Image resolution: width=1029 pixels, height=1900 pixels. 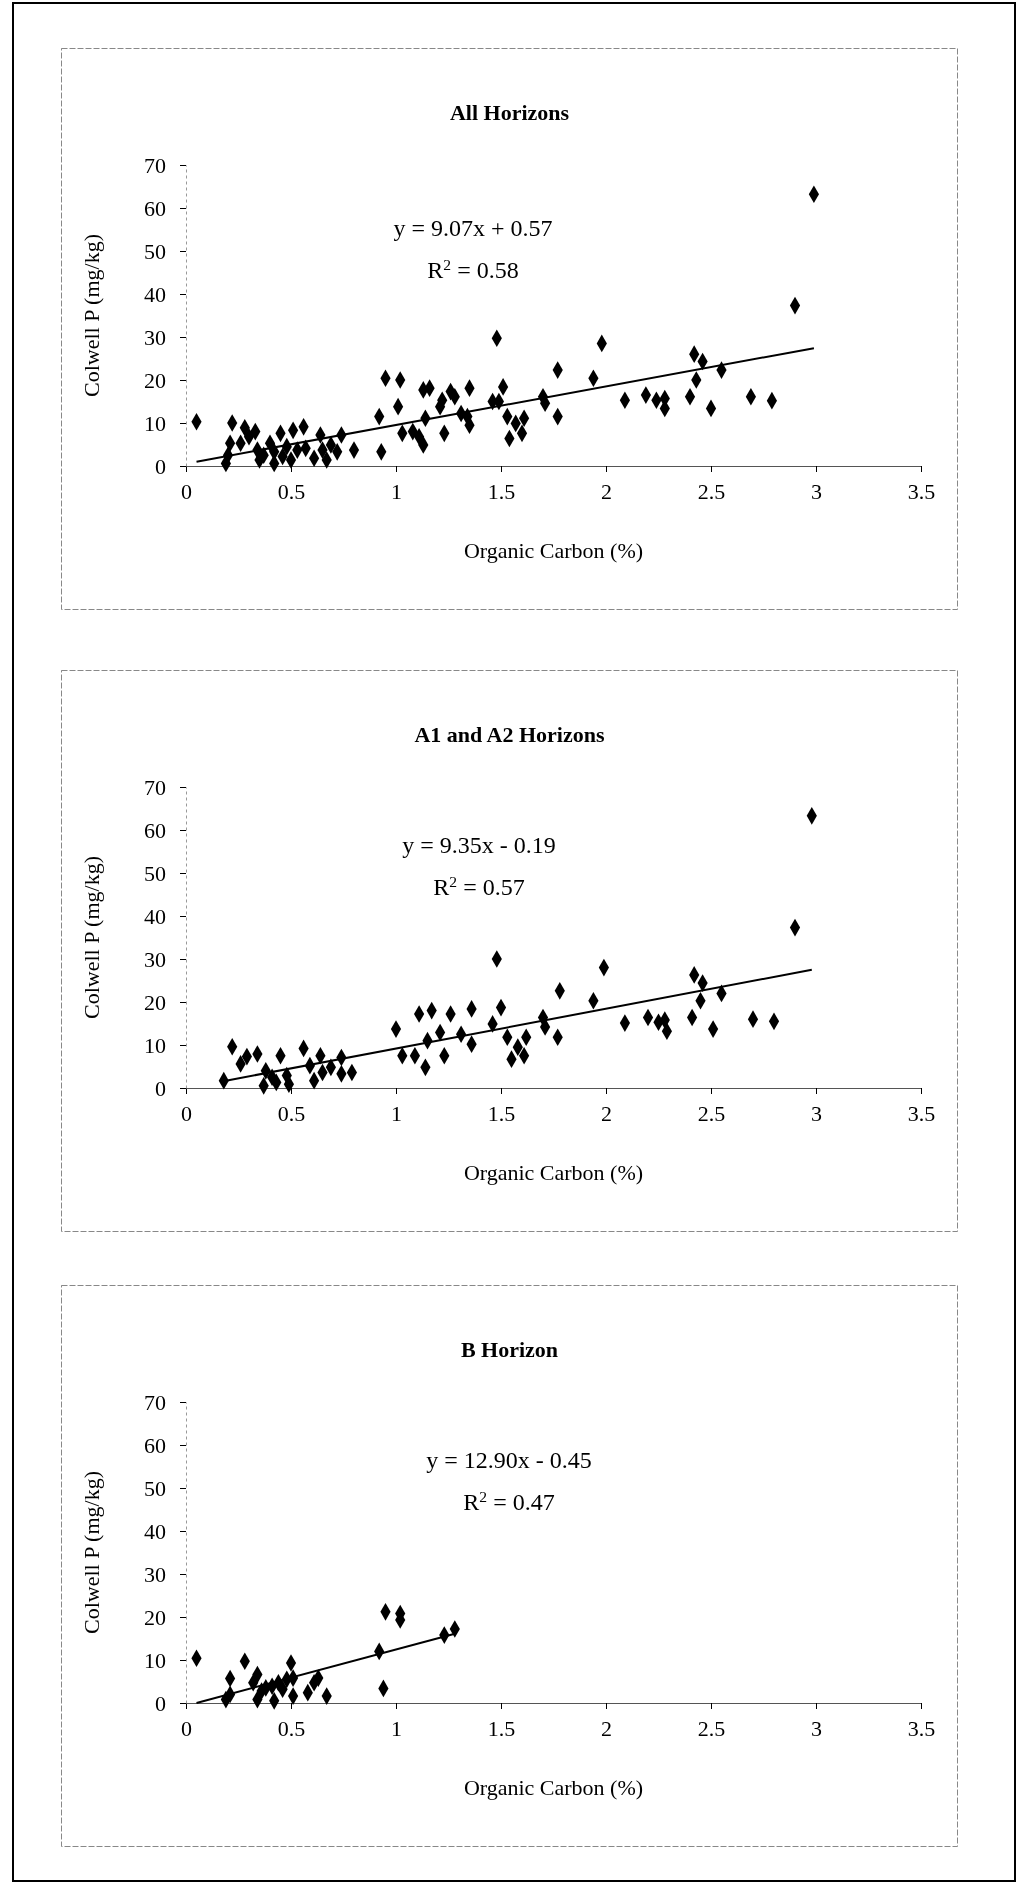 I want to click on annotation: R$^{2}$ = 0.47, so click(x=509, y=1501).